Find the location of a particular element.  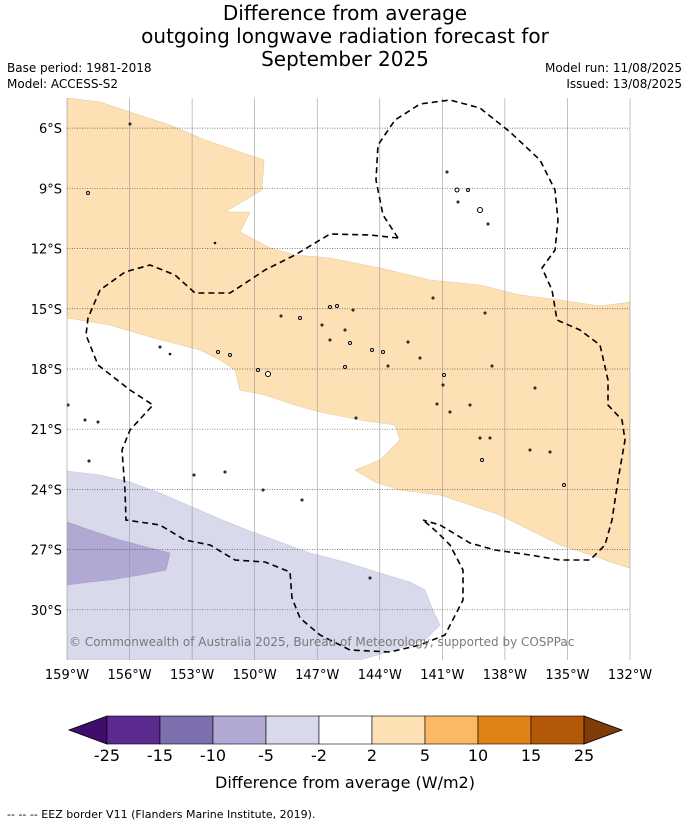

colorbar-tick-label: -2 is located at coordinates (319, 755).